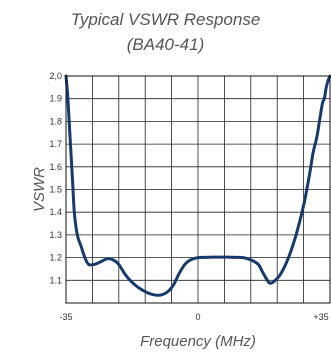 Image resolution: width=331 pixels, height=354 pixels. I want to click on y-tick-label: 1.5, so click(55, 190).